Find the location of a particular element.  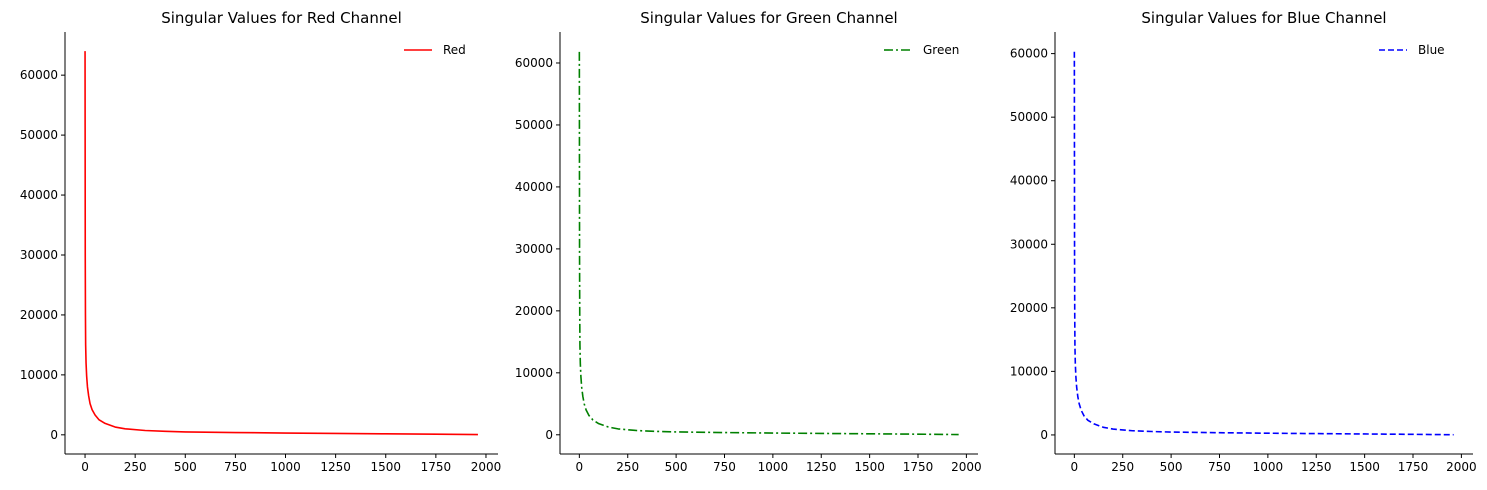

legend-label: Green is located at coordinates (941, 50).